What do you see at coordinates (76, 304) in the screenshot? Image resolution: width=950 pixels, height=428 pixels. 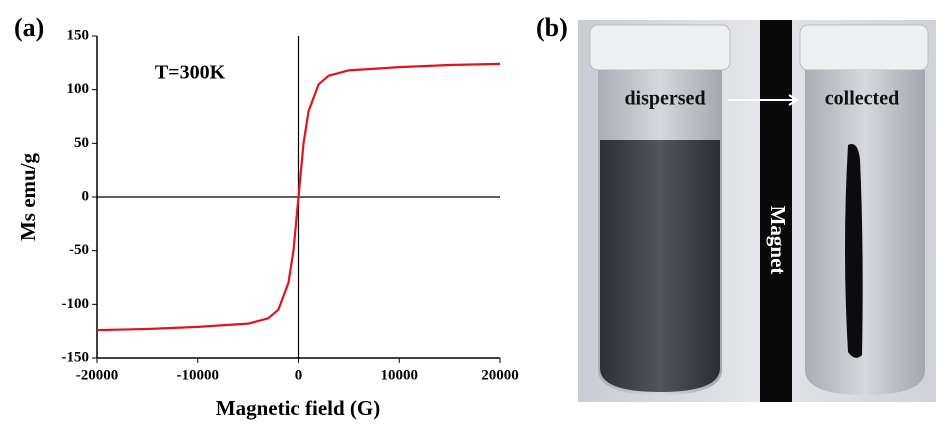 I see `y-tick-label: -100` at bounding box center [76, 304].